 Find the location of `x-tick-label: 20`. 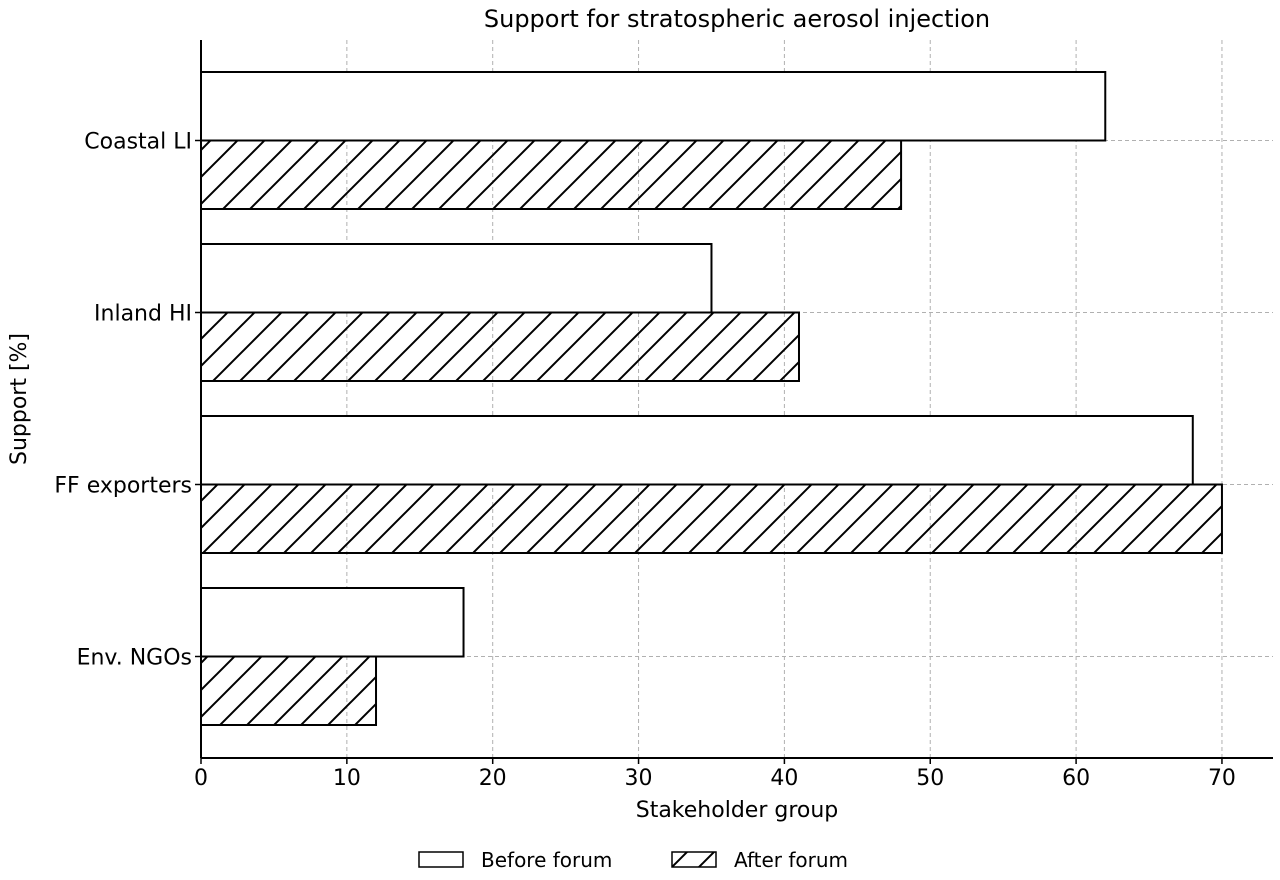

x-tick-label: 20 is located at coordinates (493, 778).